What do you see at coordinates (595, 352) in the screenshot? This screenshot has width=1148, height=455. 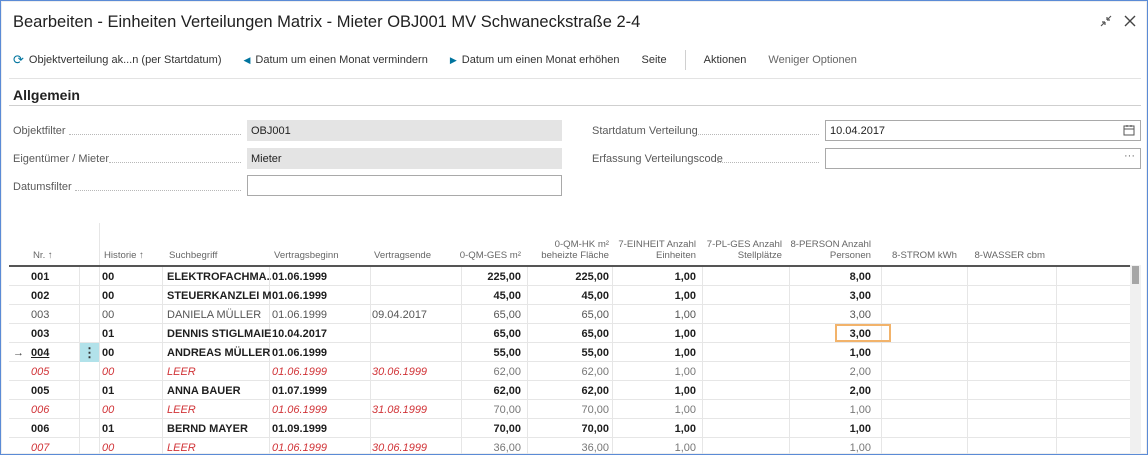 I see `cell-qm-hk: 55,00` at bounding box center [595, 352].